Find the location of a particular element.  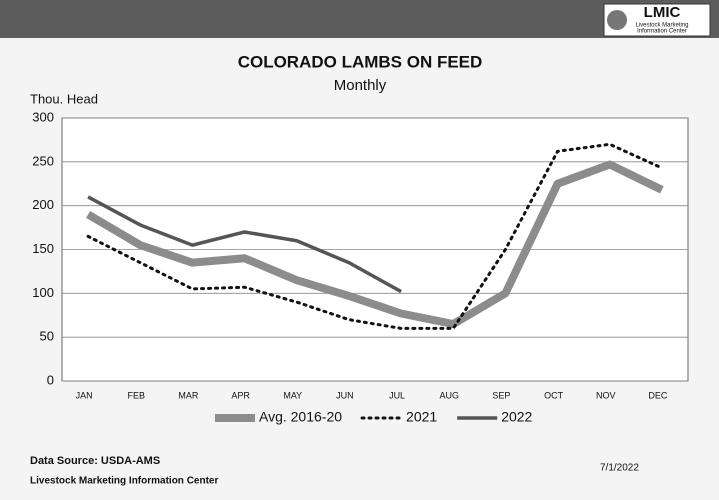

logo-name: LMIC is located at coordinates (662, 12).